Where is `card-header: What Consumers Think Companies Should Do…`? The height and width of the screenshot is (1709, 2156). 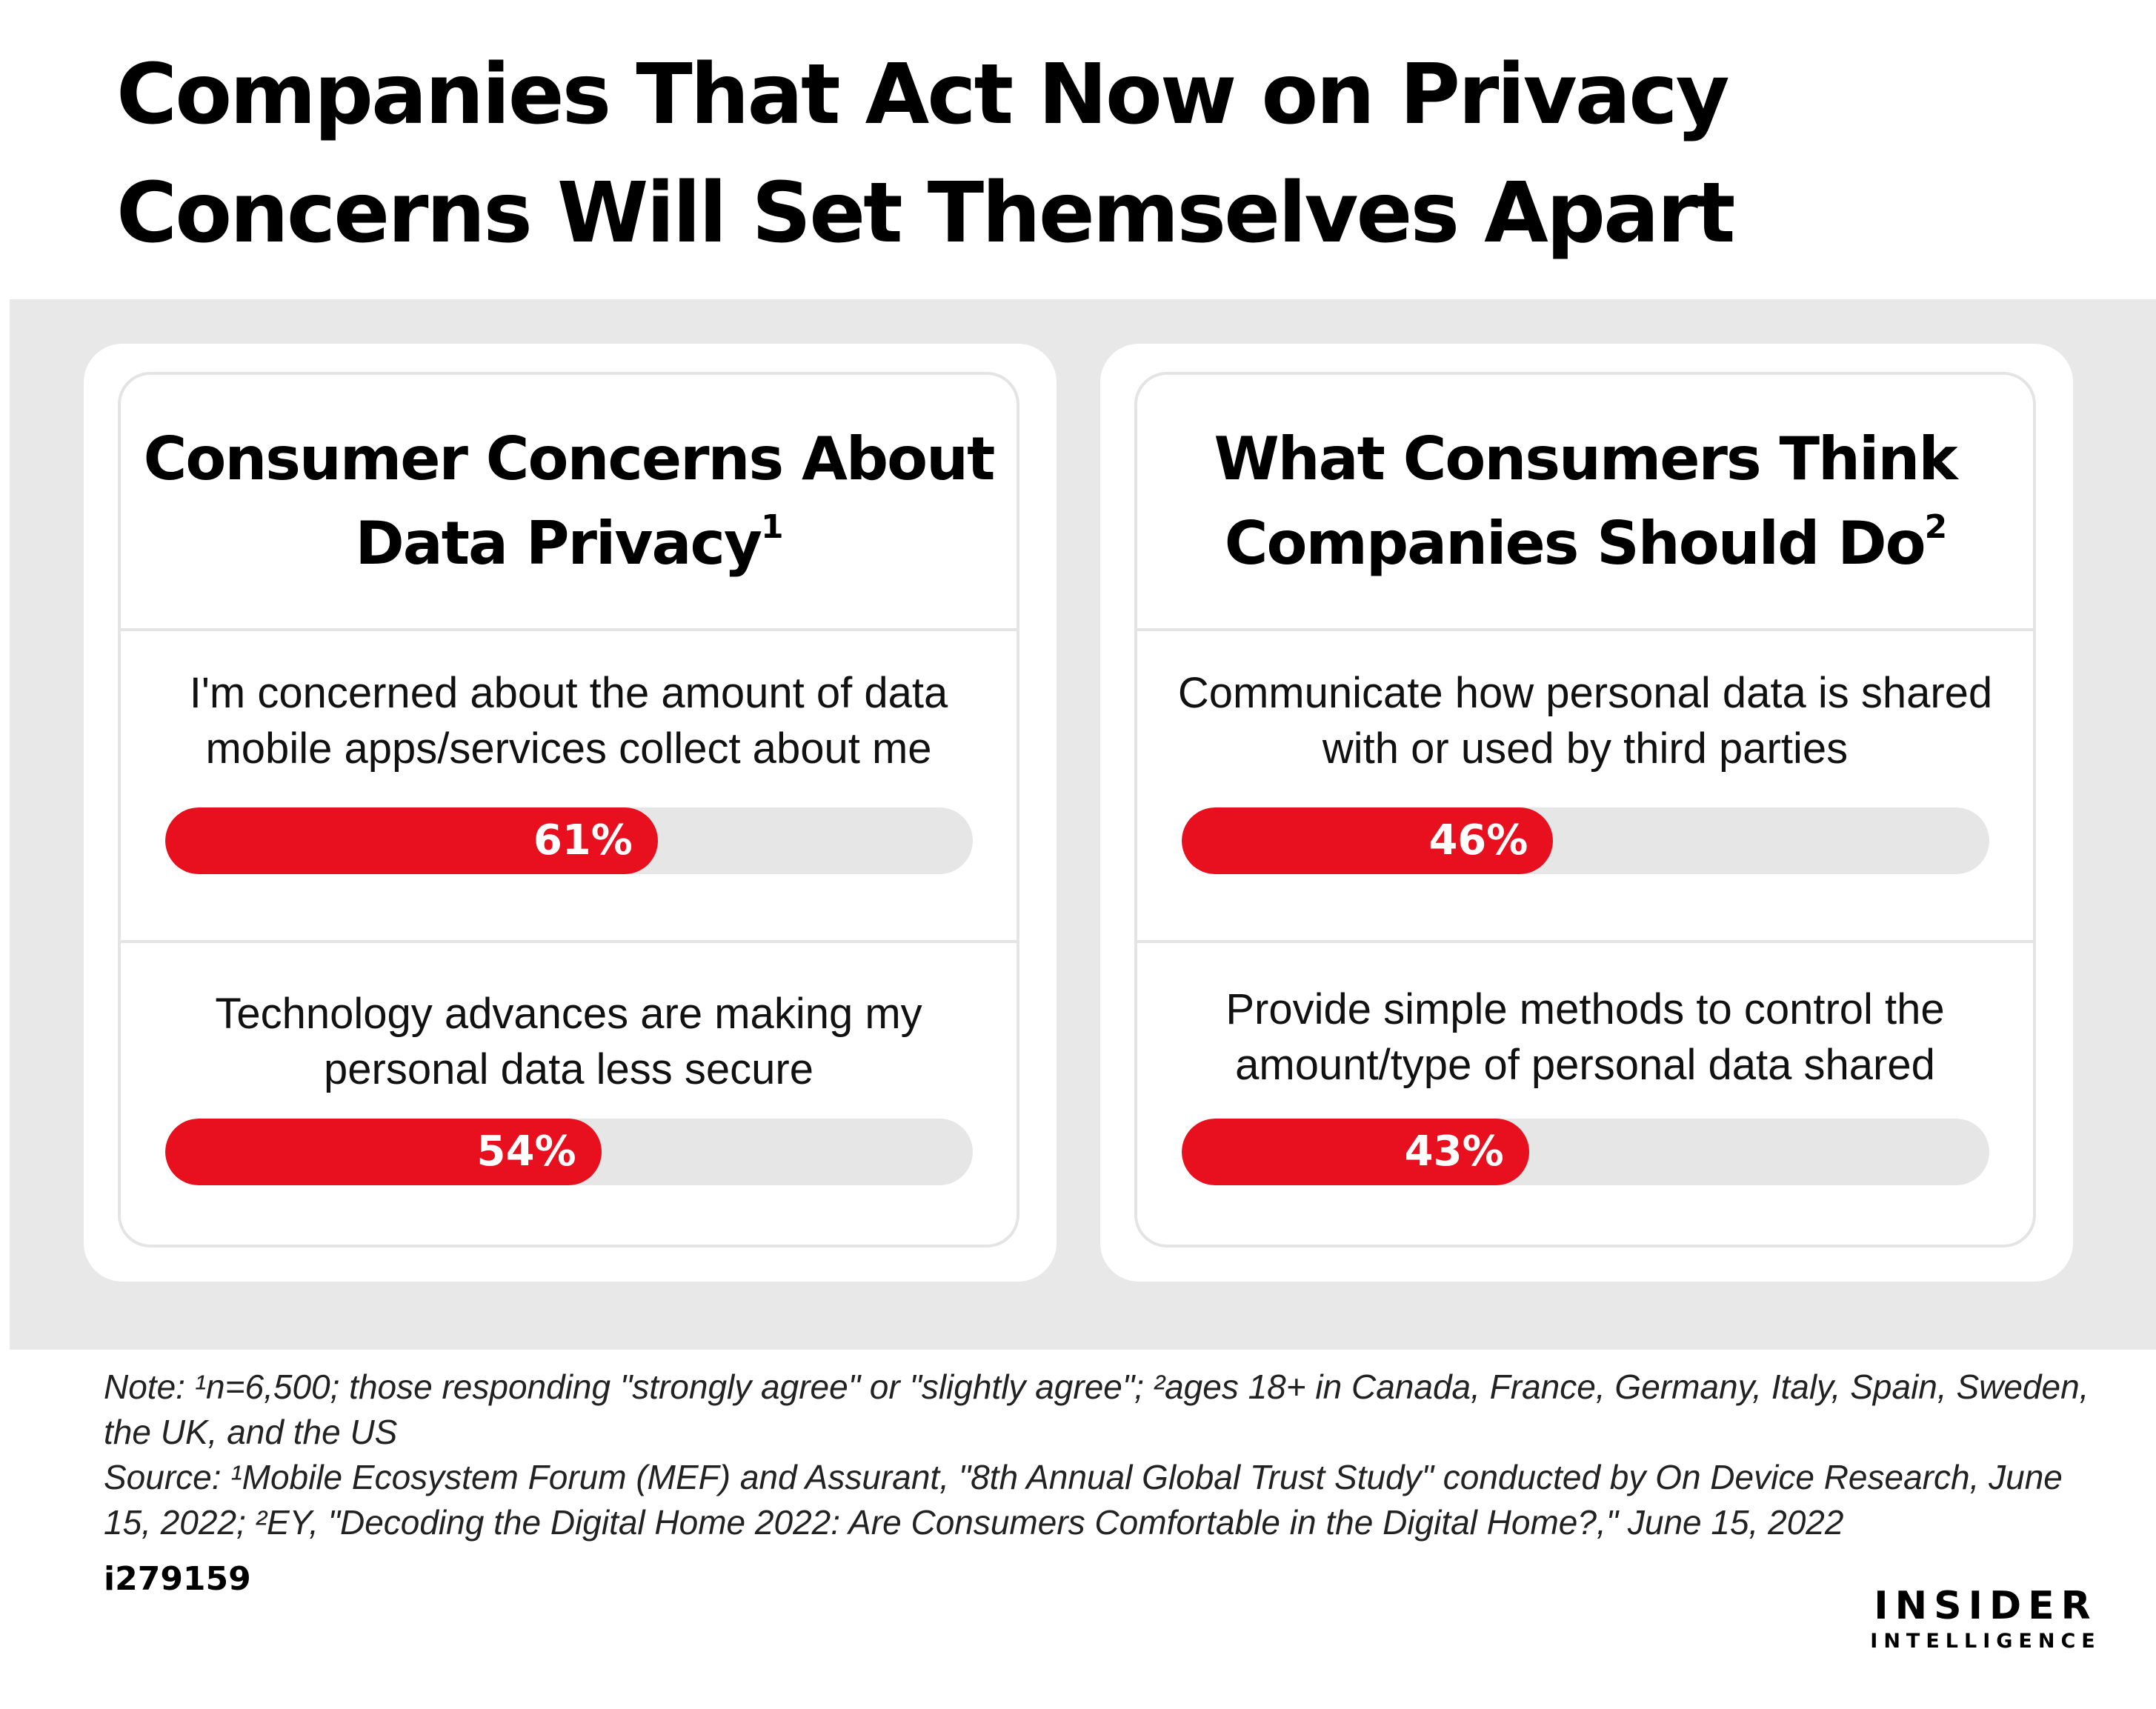 card-header: What Consumers Think Companies Should Do… is located at coordinates (1585, 503).